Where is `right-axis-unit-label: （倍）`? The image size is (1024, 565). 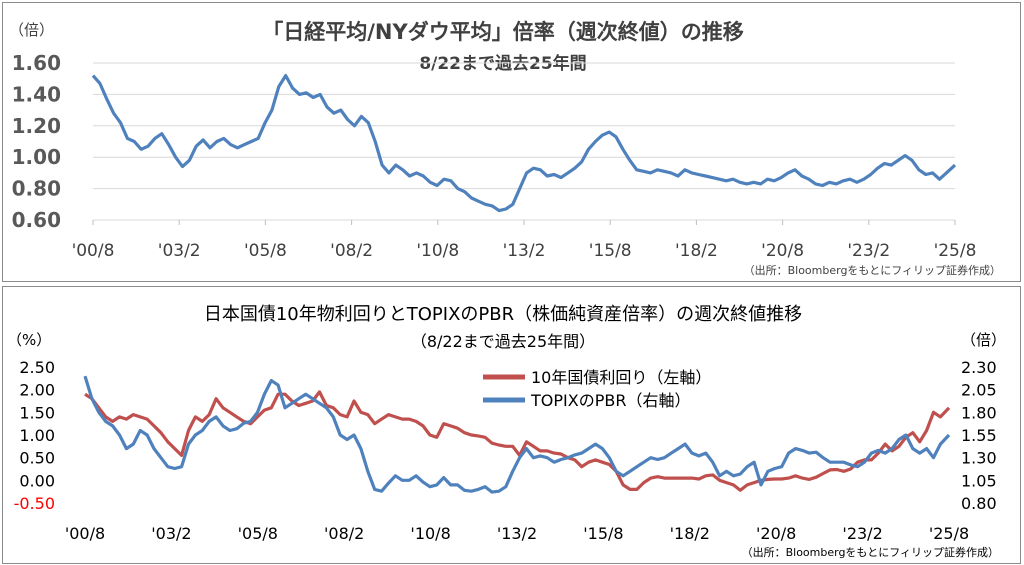
right-axis-unit-label: （倍） is located at coordinates (983, 340).